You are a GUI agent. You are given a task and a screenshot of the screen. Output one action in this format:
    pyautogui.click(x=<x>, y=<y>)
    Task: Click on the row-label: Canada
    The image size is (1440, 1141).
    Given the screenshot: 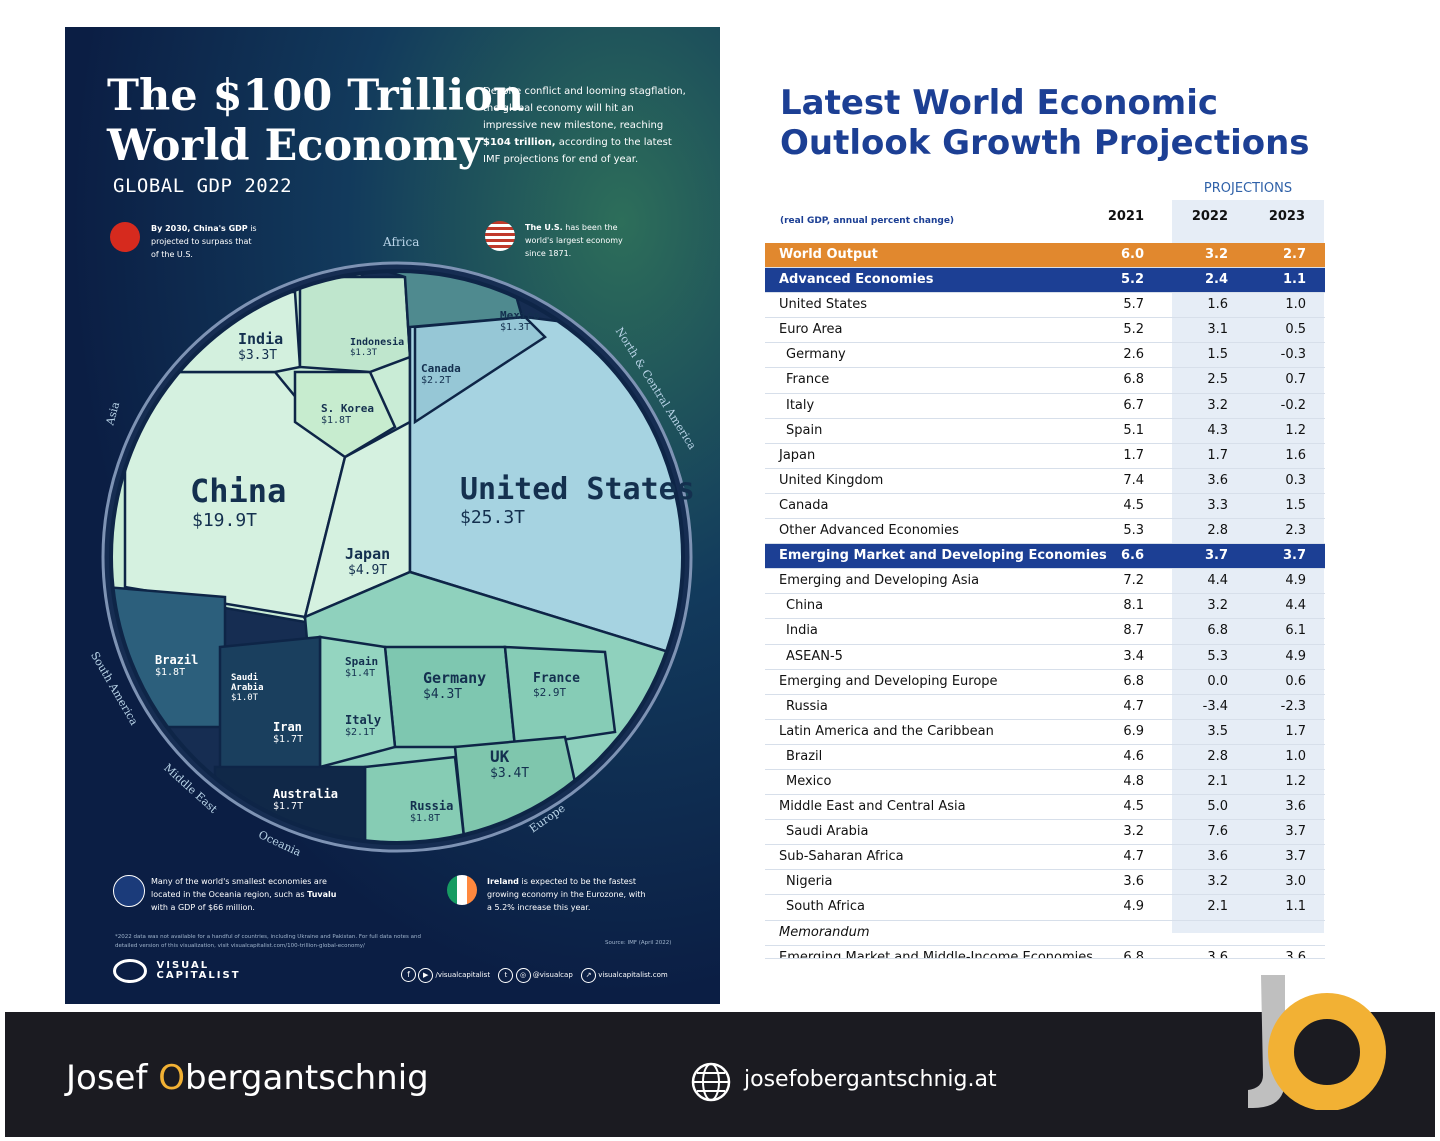 What is the action you would take?
    pyautogui.click(x=804, y=505)
    